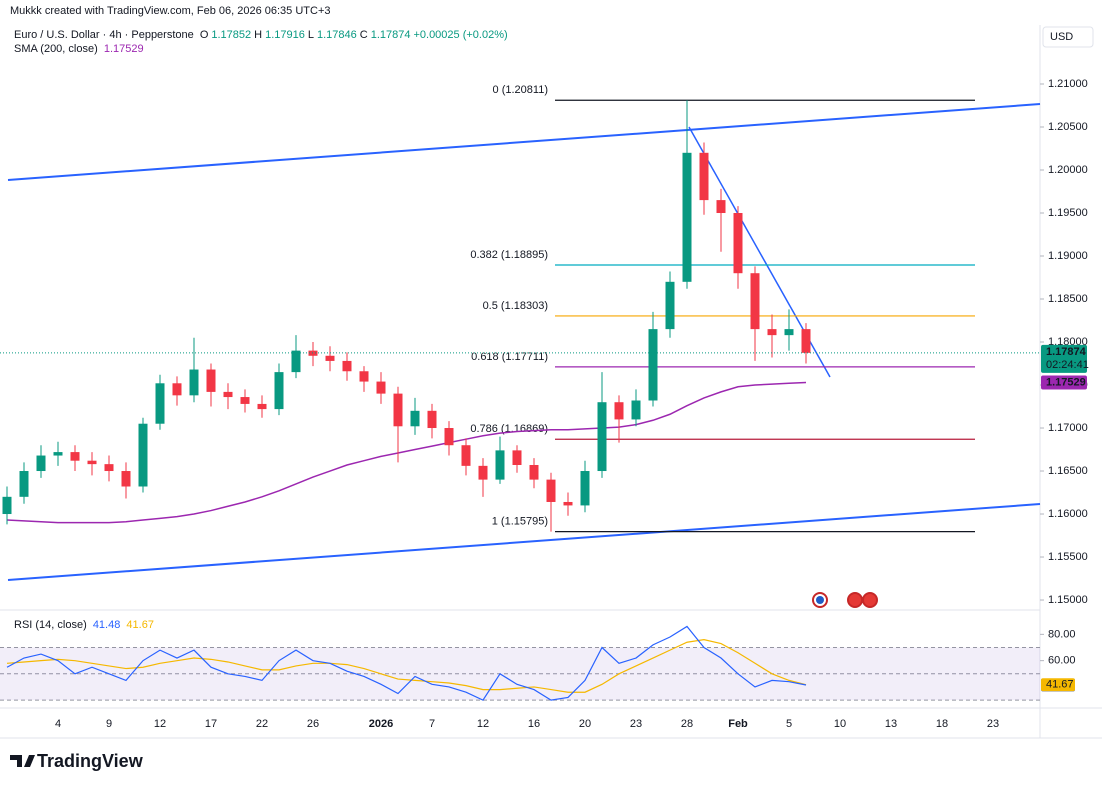  I want to click on sma-last-label: 1.17529, so click(1066, 382).